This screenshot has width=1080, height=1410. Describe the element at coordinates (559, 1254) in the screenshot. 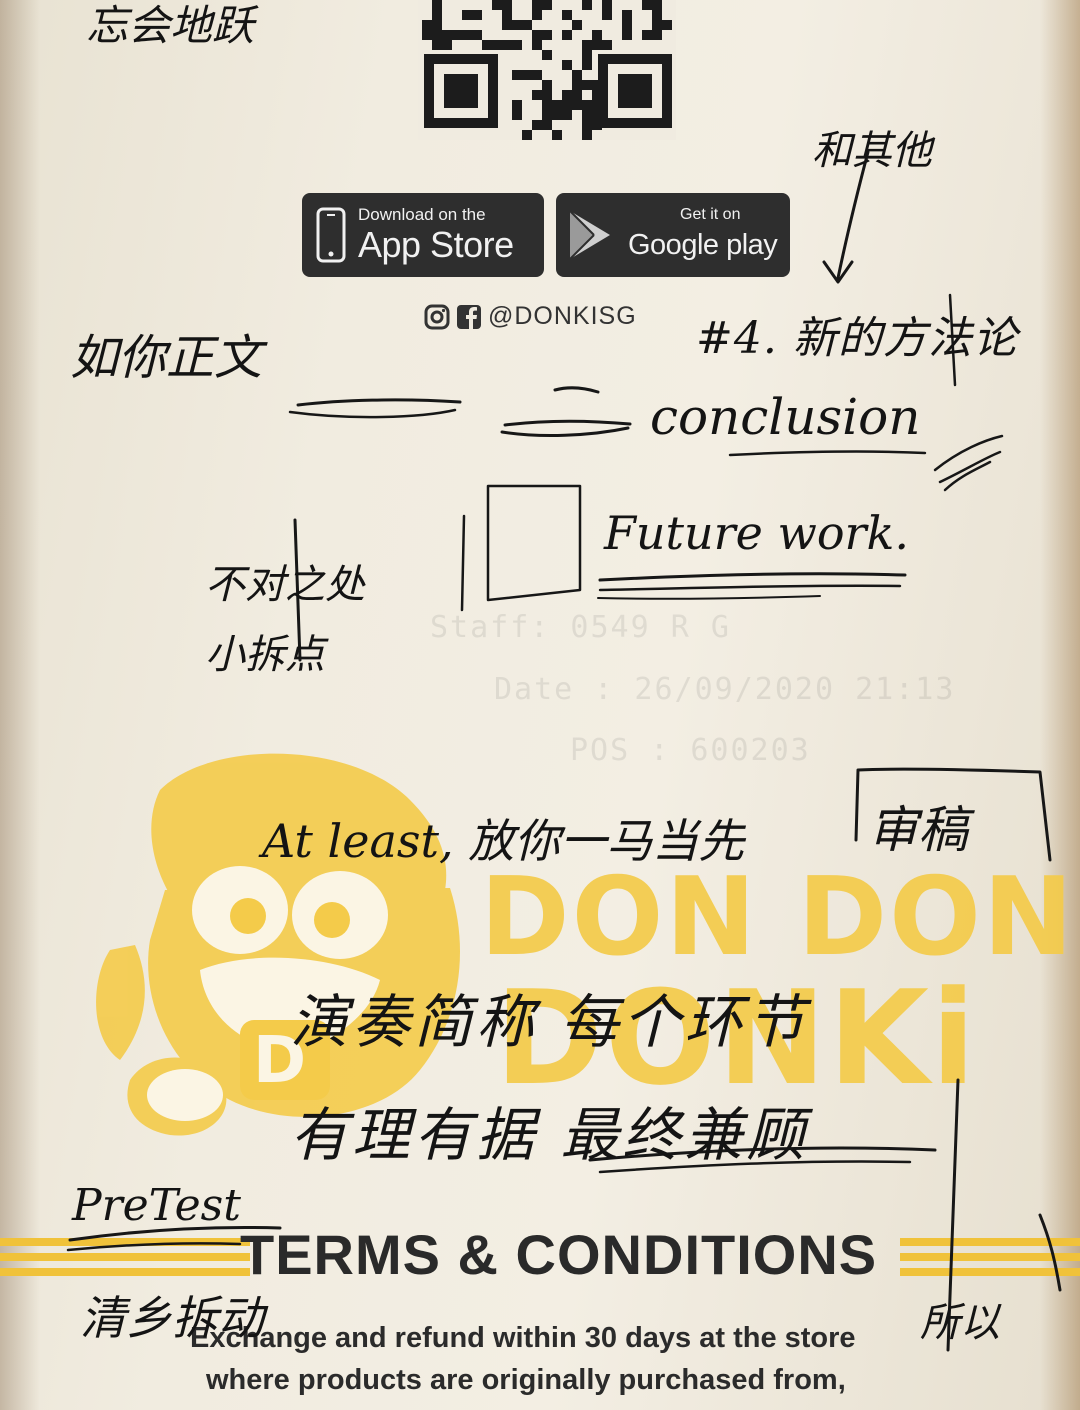

I see `terms-title: TERMS & CONDITIONS` at that location.